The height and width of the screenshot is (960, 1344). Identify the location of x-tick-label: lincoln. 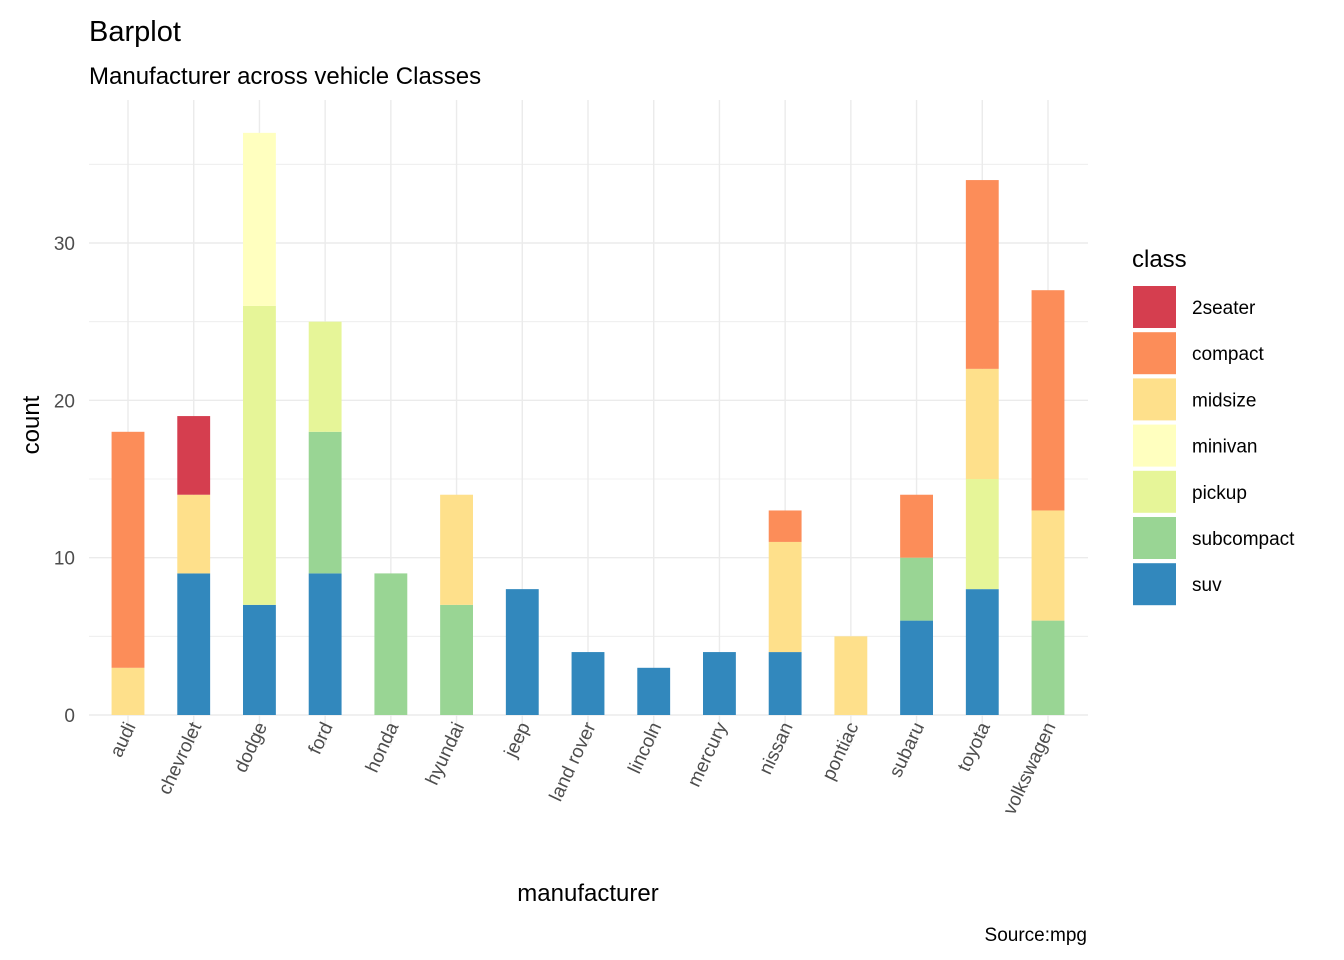
(645, 748).